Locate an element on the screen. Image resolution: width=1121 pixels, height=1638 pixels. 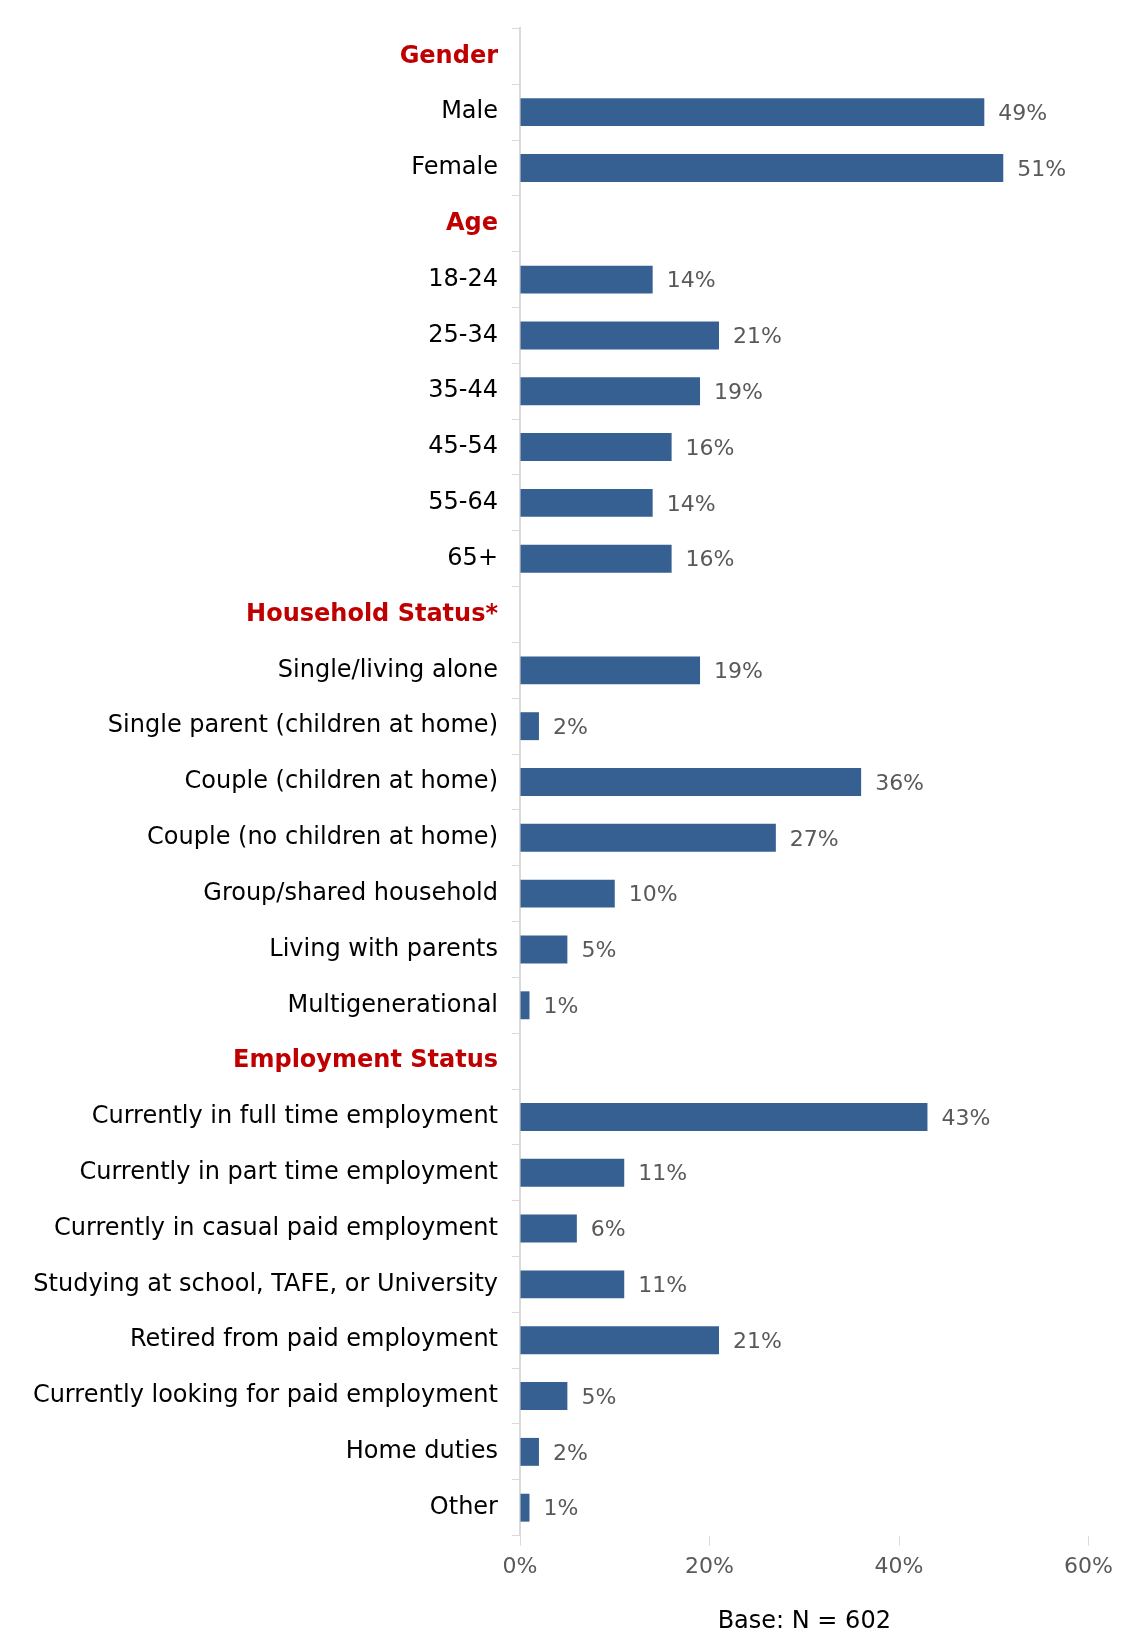
text: Base: N = 602 is located at coordinates (804, 1620).